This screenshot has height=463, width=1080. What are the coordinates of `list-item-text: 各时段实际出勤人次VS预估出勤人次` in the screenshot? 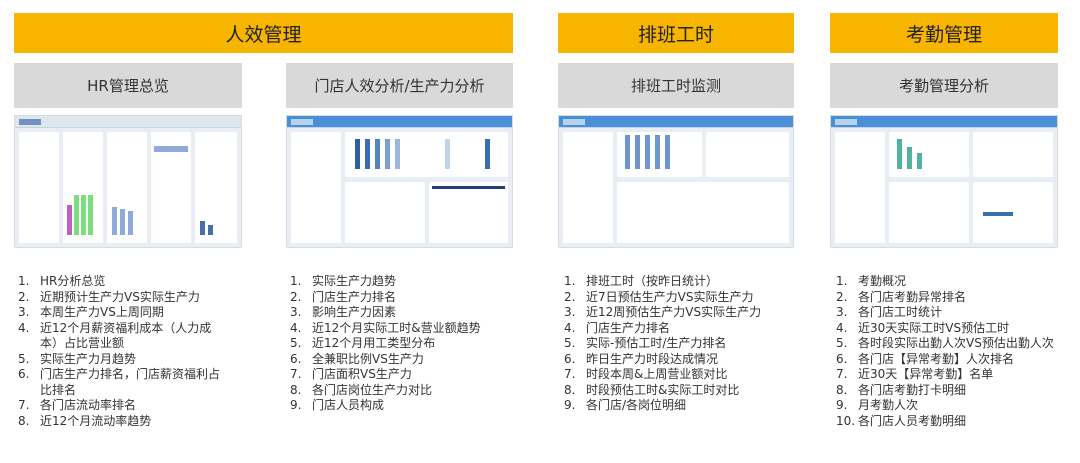 It's located at (956, 343).